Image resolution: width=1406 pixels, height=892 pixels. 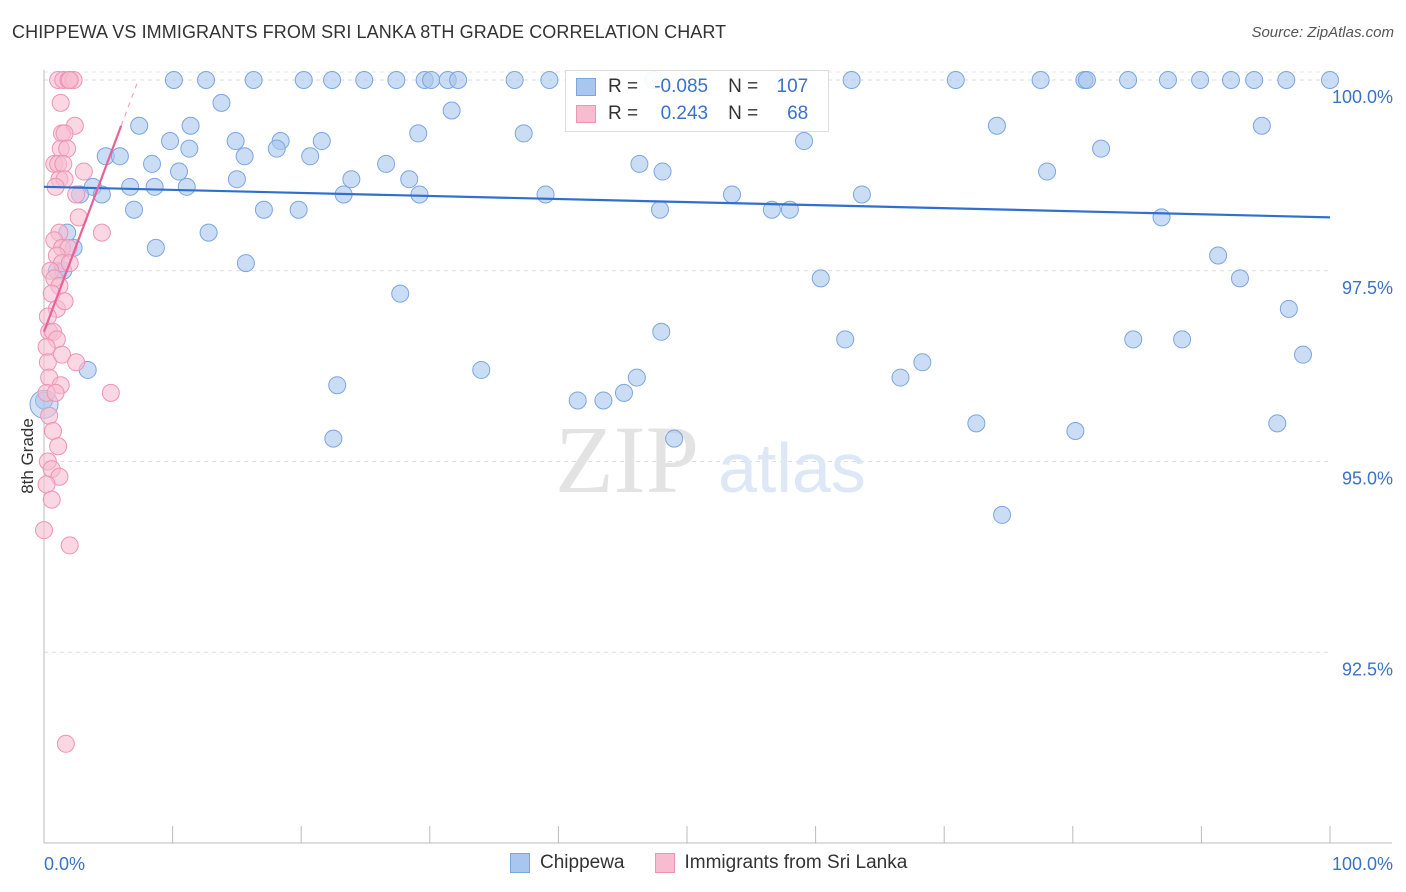 What do you see at coordinates (627, 459) in the screenshot?
I see `watermark-zip: ZIP` at bounding box center [627, 459].